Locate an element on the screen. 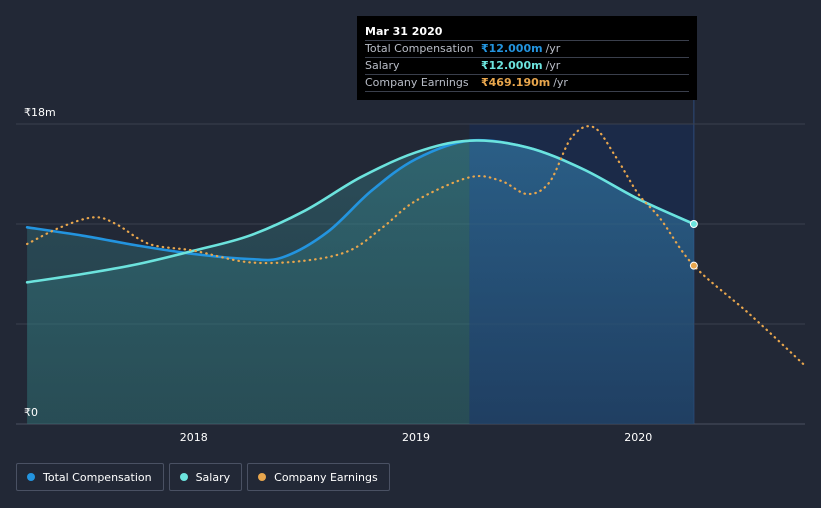 The image size is (821, 508). marker-company_earnings is located at coordinates (693, 265).